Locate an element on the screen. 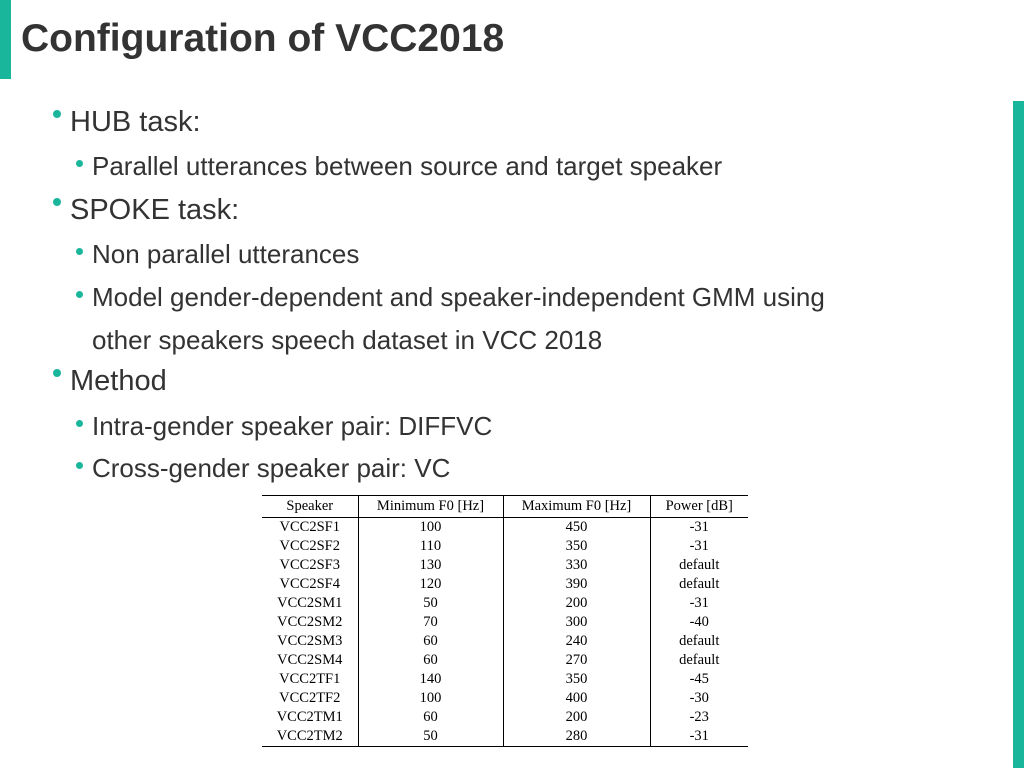 The image size is (1024, 768). cell-speaker: VCC2SM1 is located at coordinates (310, 603).